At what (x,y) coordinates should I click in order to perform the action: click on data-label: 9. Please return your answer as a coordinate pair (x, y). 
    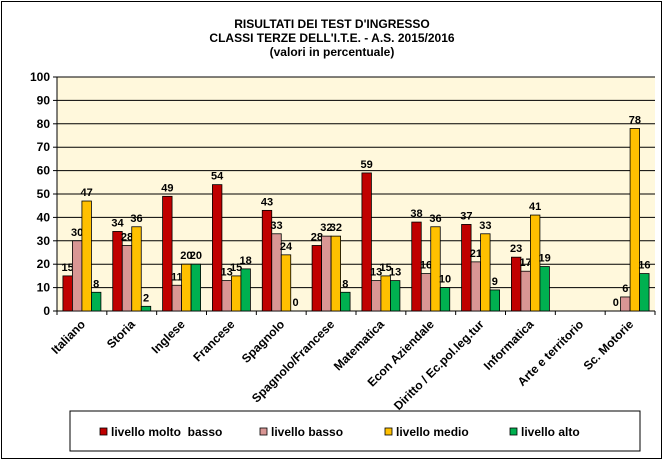
    Looking at the image, I should click on (495, 282).